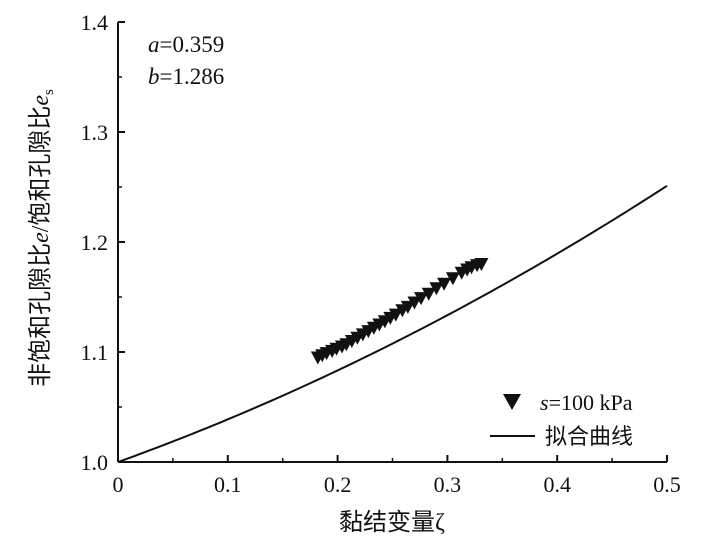  I want to click on data-points, so click(399, 311).